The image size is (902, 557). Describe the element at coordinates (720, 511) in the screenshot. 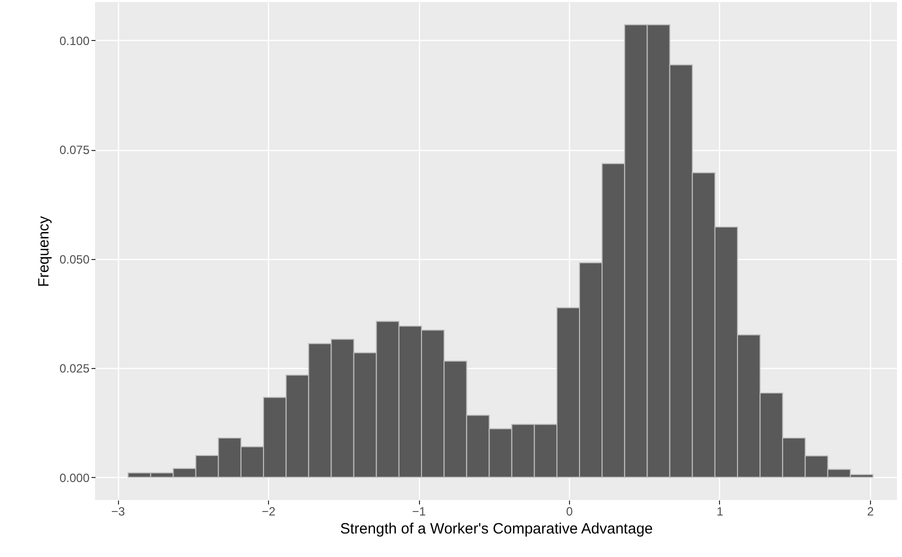

I see `x-tick-label: 1` at that location.